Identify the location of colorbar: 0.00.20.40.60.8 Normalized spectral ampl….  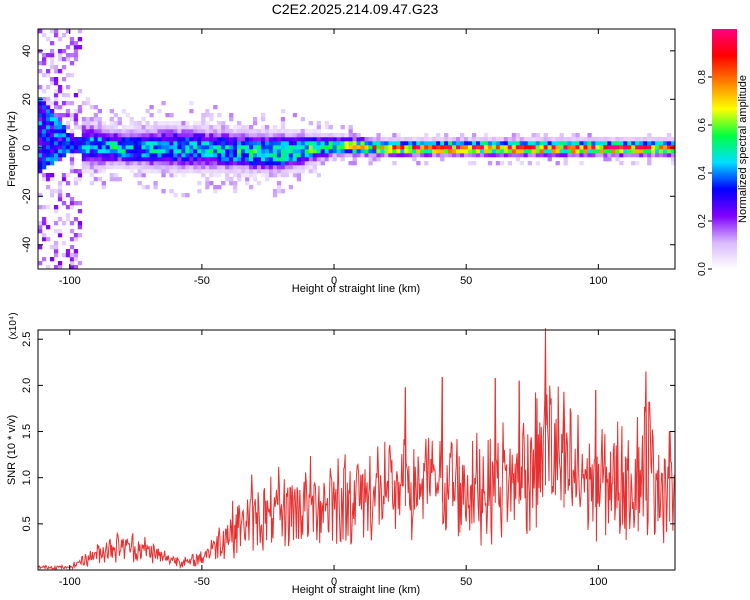
(723, 152).